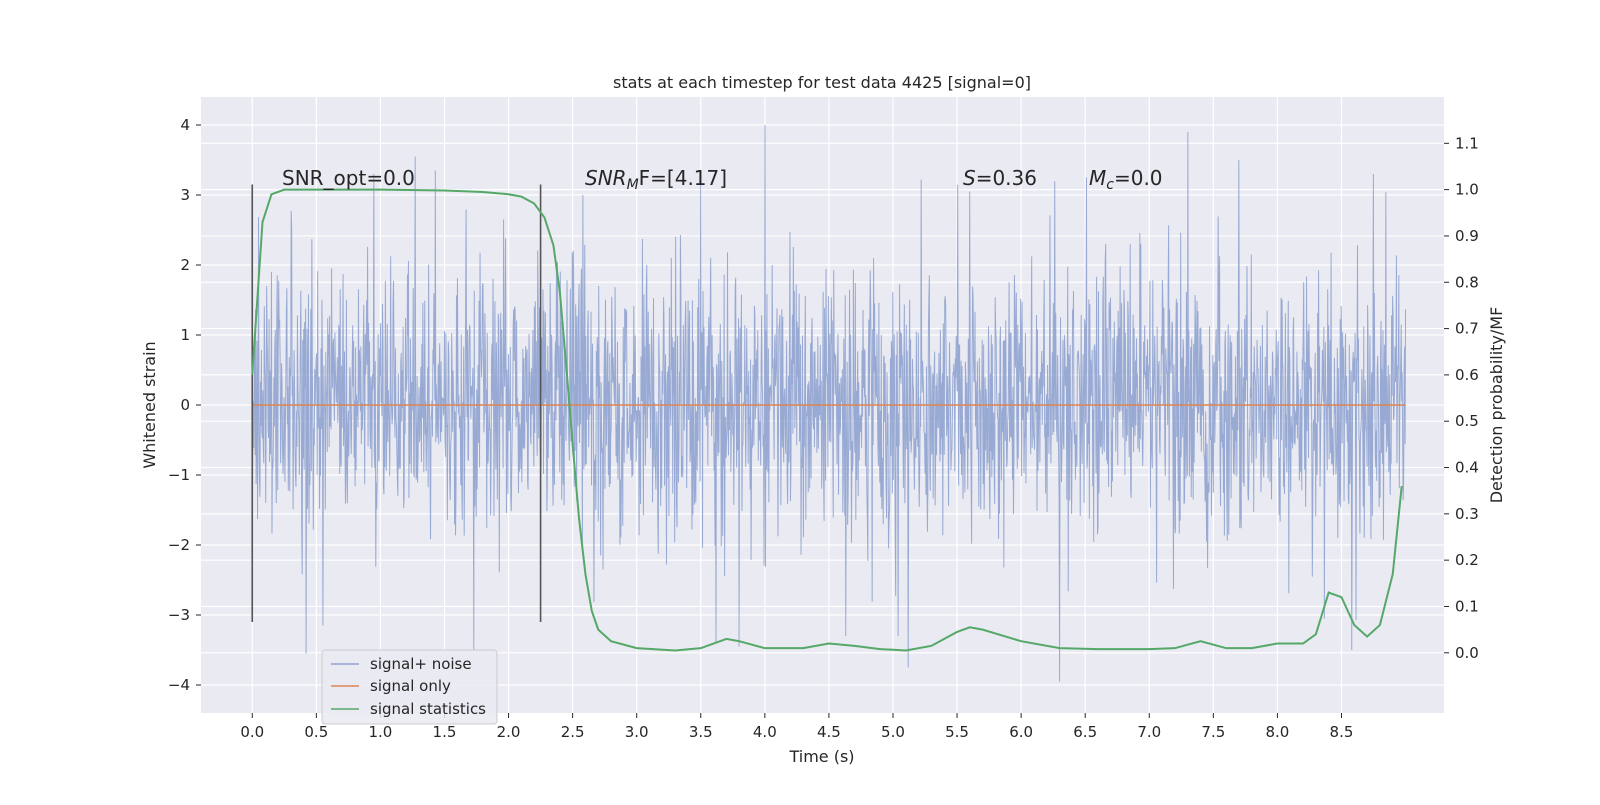  I want to click on y-left-tick-label: 4, so click(185, 125).